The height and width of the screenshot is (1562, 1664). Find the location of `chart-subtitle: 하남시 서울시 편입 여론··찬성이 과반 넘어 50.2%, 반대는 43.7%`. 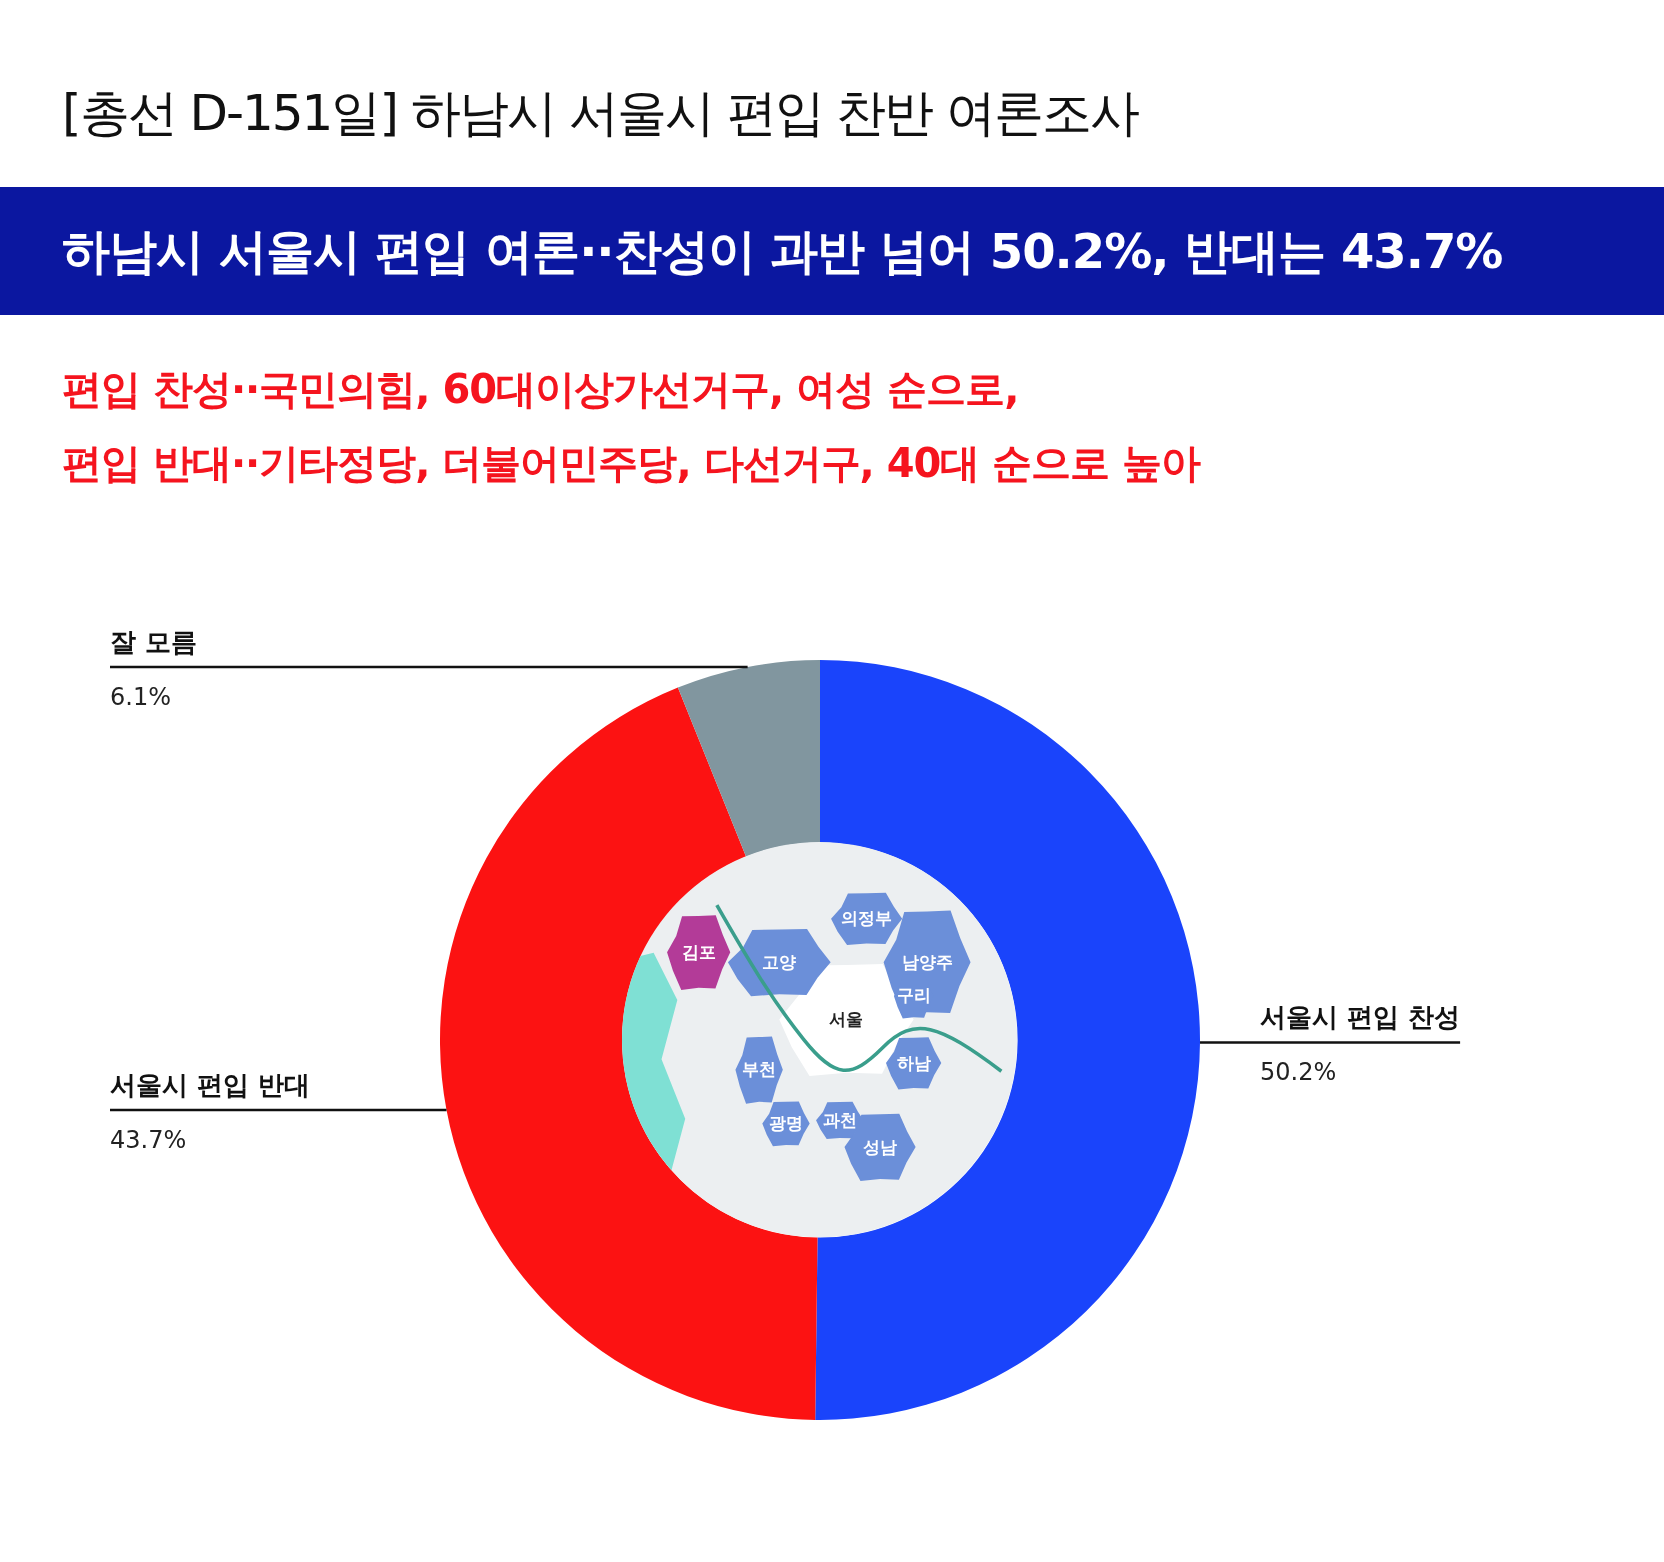

chart-subtitle: 하남시 서울시 편입 여론··찬성이 과반 넘어 50.2%, 반대는 43.7% is located at coordinates (782, 251).